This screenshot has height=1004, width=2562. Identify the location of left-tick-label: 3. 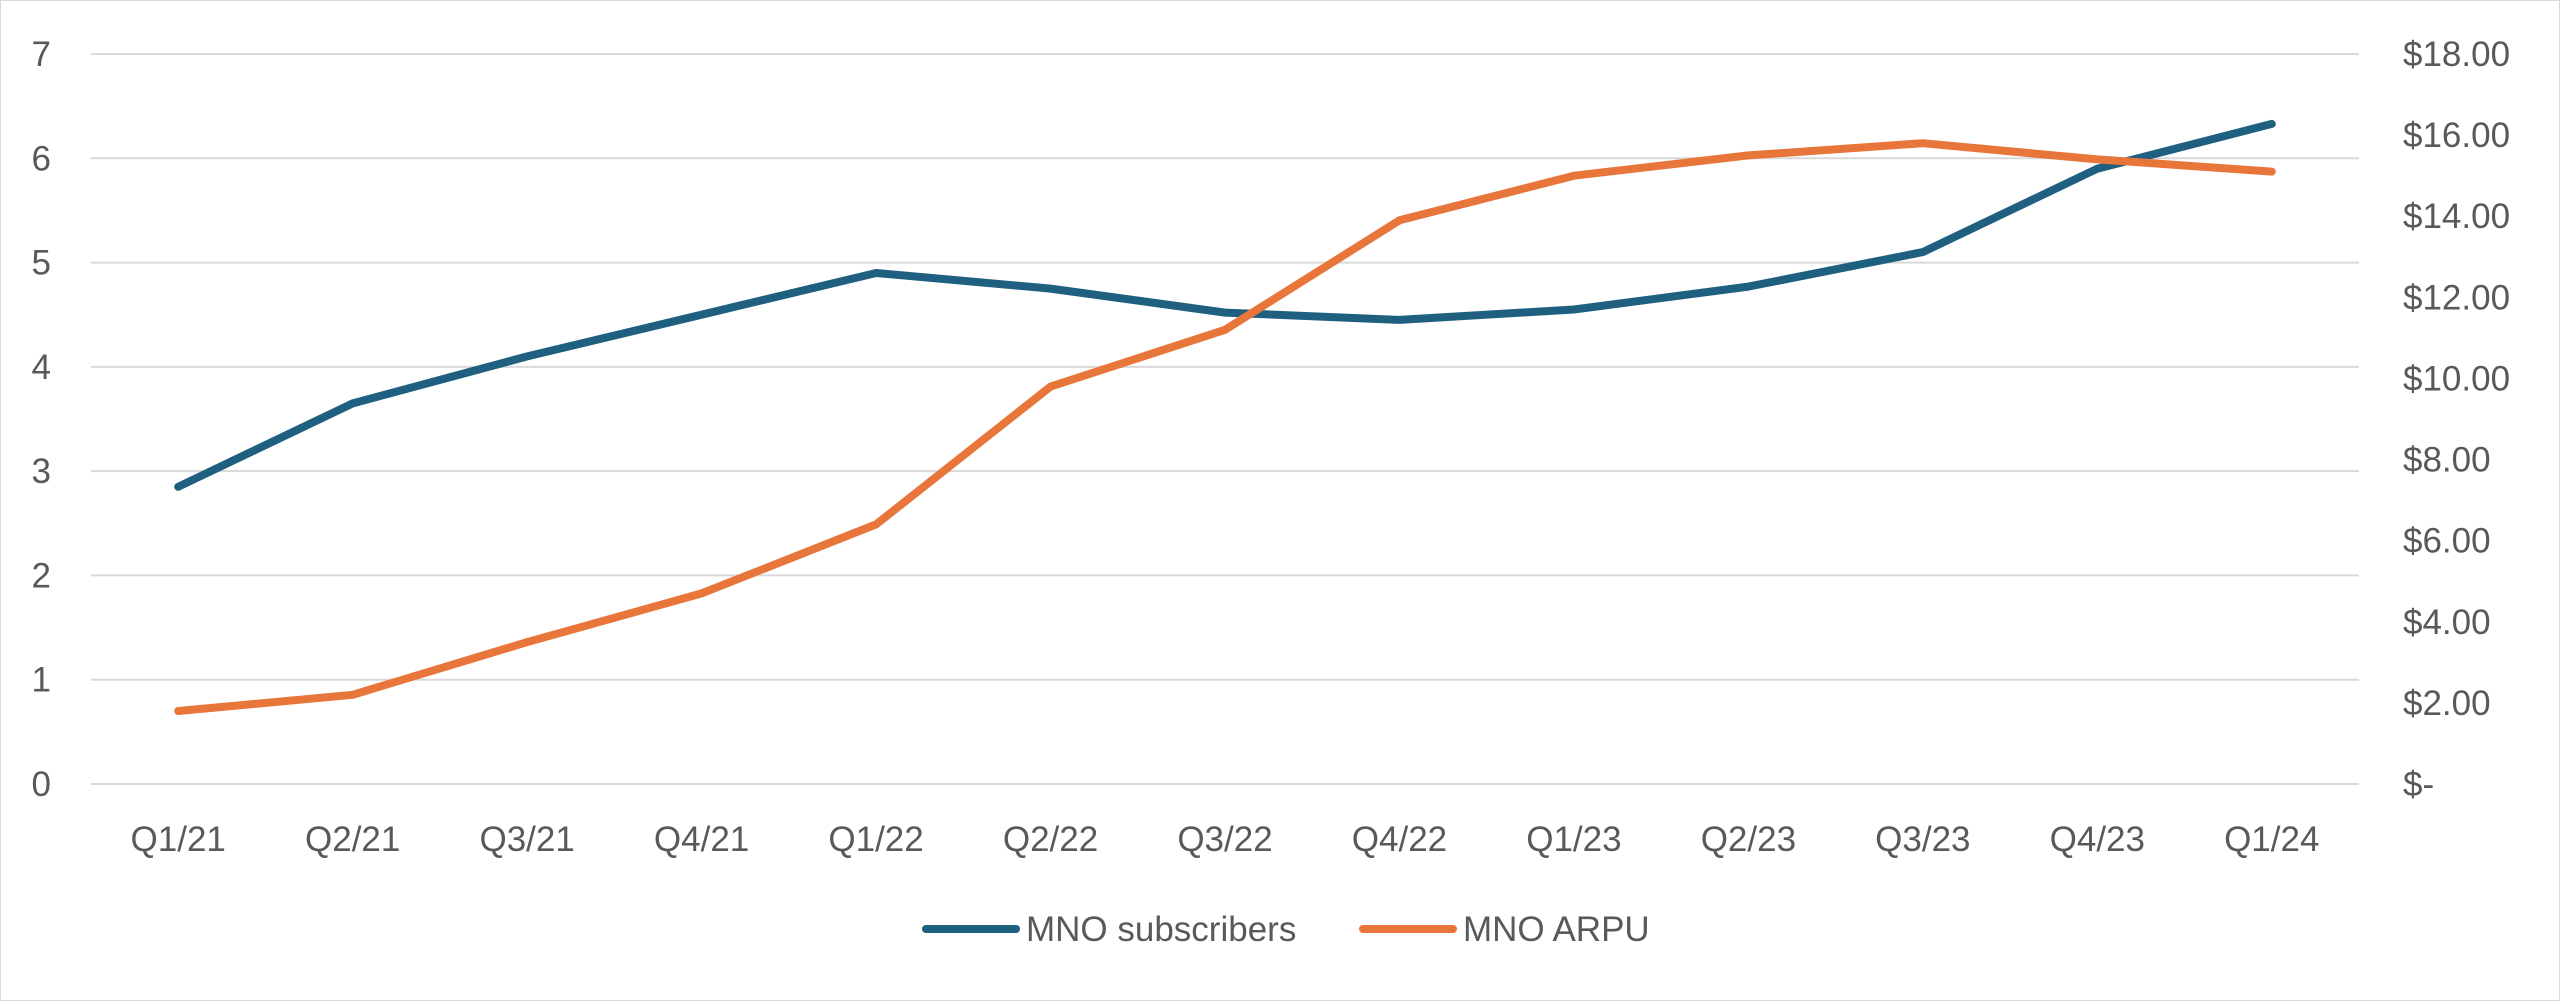
(41, 471).